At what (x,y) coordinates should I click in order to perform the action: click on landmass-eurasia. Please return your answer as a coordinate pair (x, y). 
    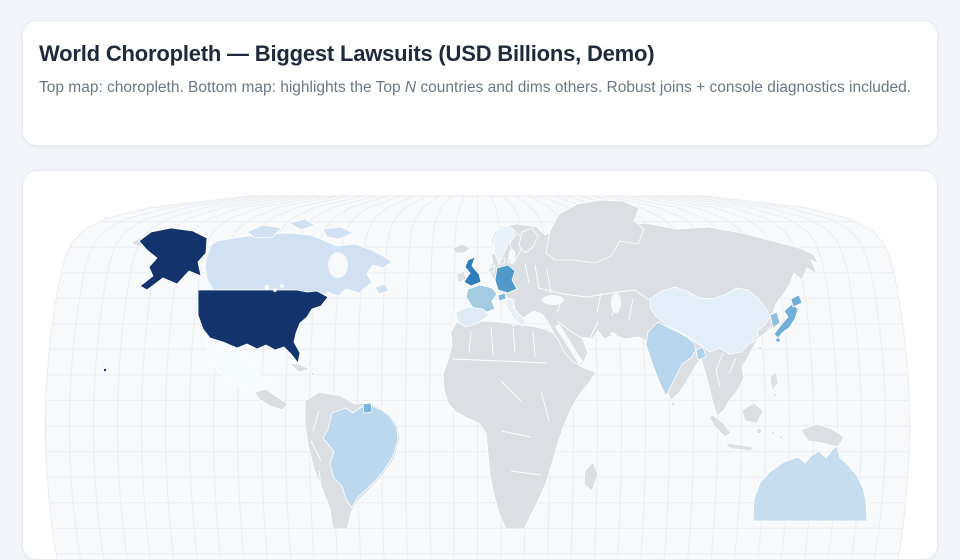
    Looking at the image, I should click on (653, 319).